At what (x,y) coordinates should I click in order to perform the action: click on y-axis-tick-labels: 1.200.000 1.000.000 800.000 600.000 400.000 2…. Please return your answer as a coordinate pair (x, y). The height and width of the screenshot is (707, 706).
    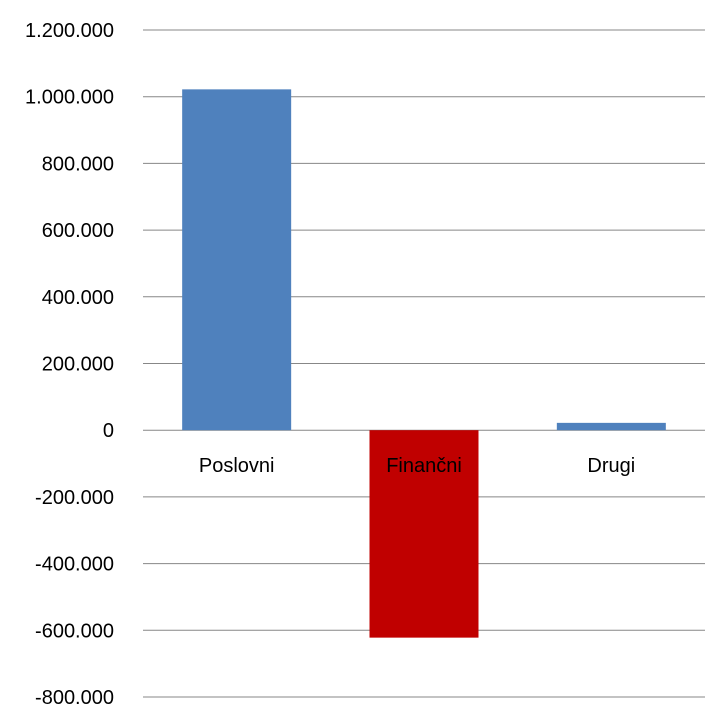
    Looking at the image, I should click on (69, 363).